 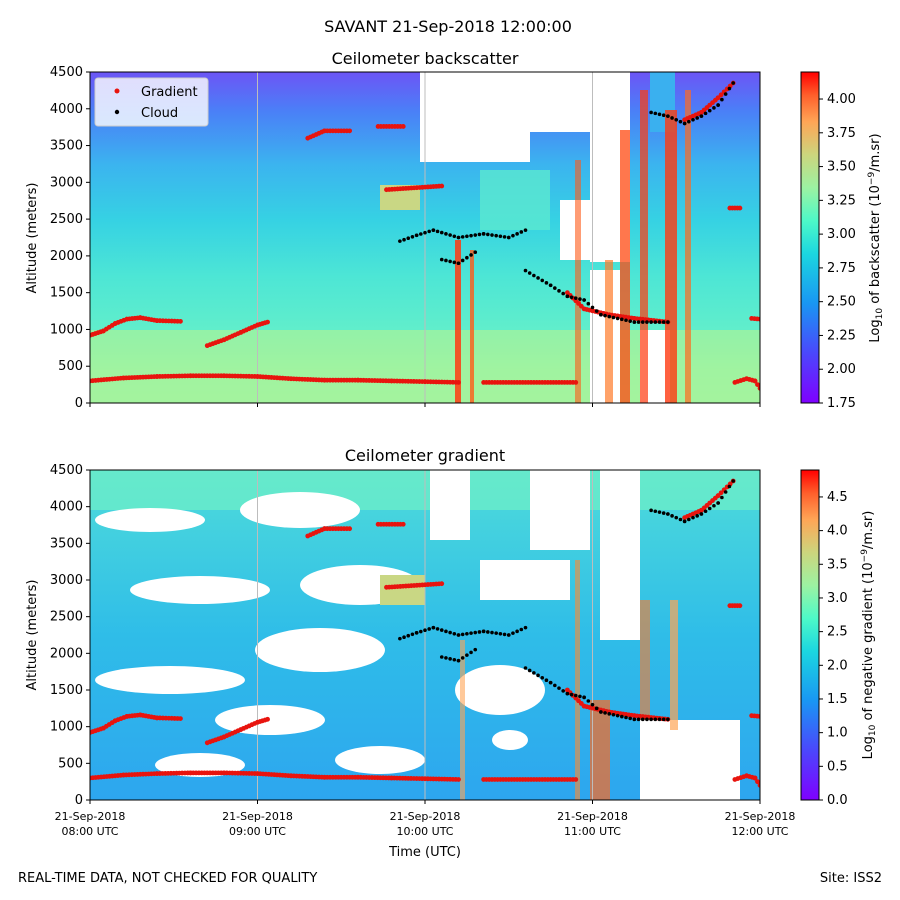 I want to click on colorbar-tick-label: 3.00, so click(x=841, y=234).